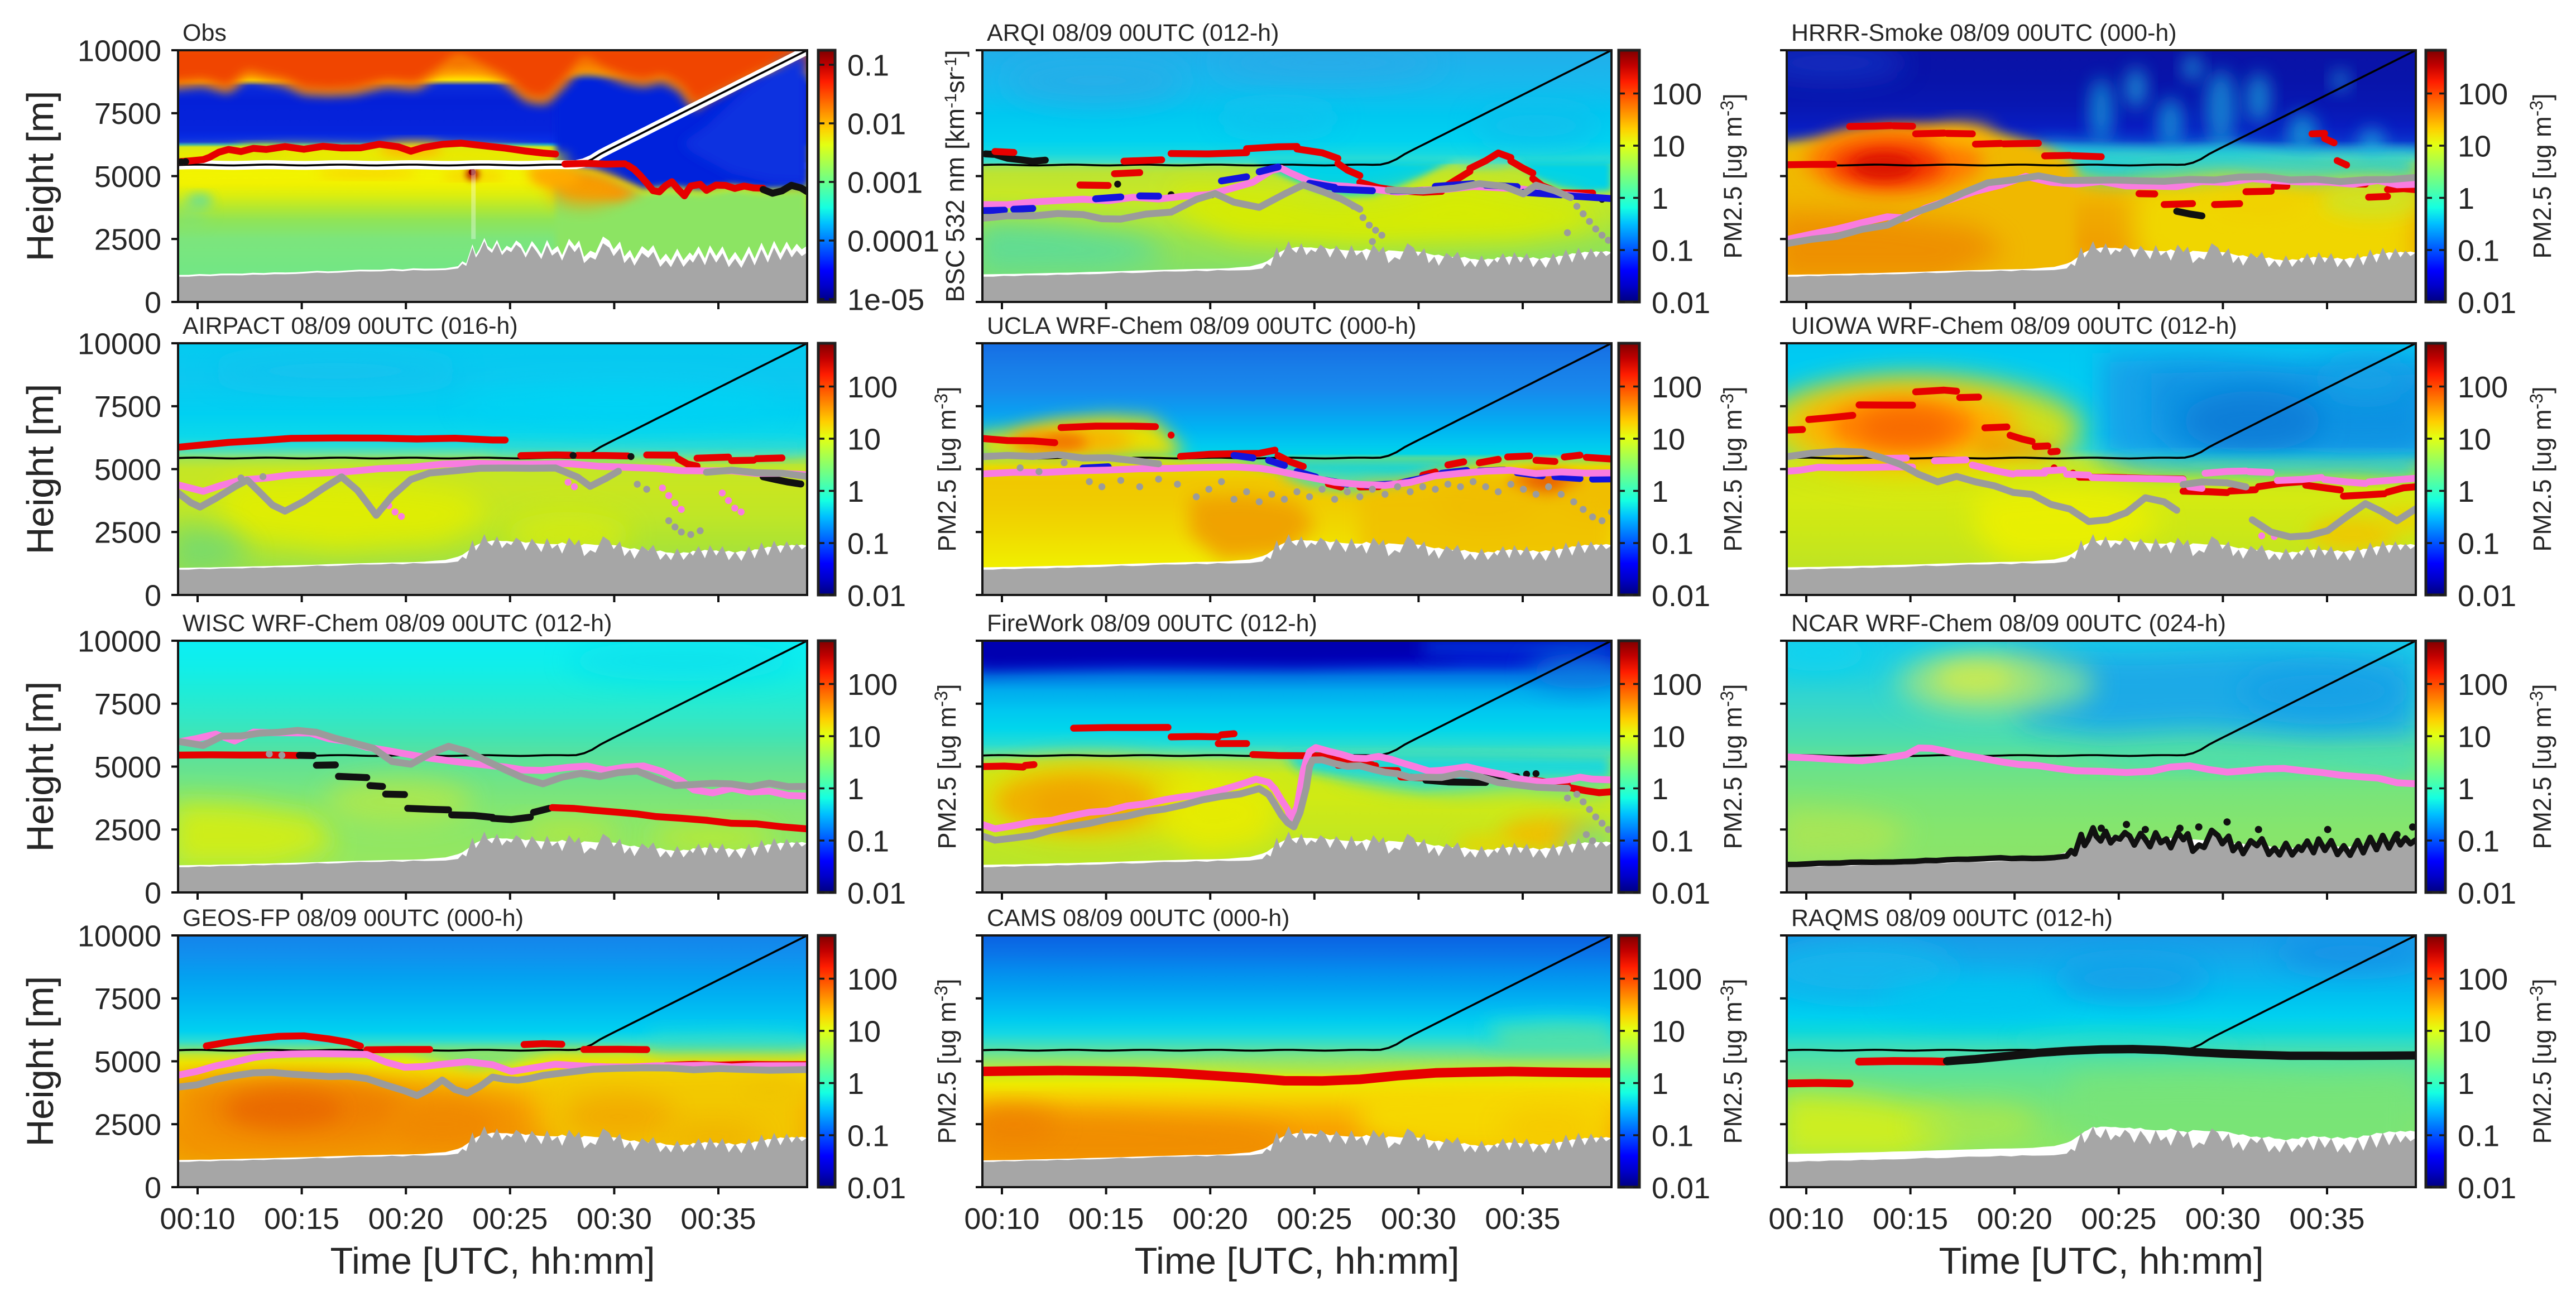 The height and width of the screenshot is (1301, 2576). What do you see at coordinates (353, 918) in the screenshot?
I see `svg-text: GEOS-FP 08/09 00UTC (000-h)` at bounding box center [353, 918].